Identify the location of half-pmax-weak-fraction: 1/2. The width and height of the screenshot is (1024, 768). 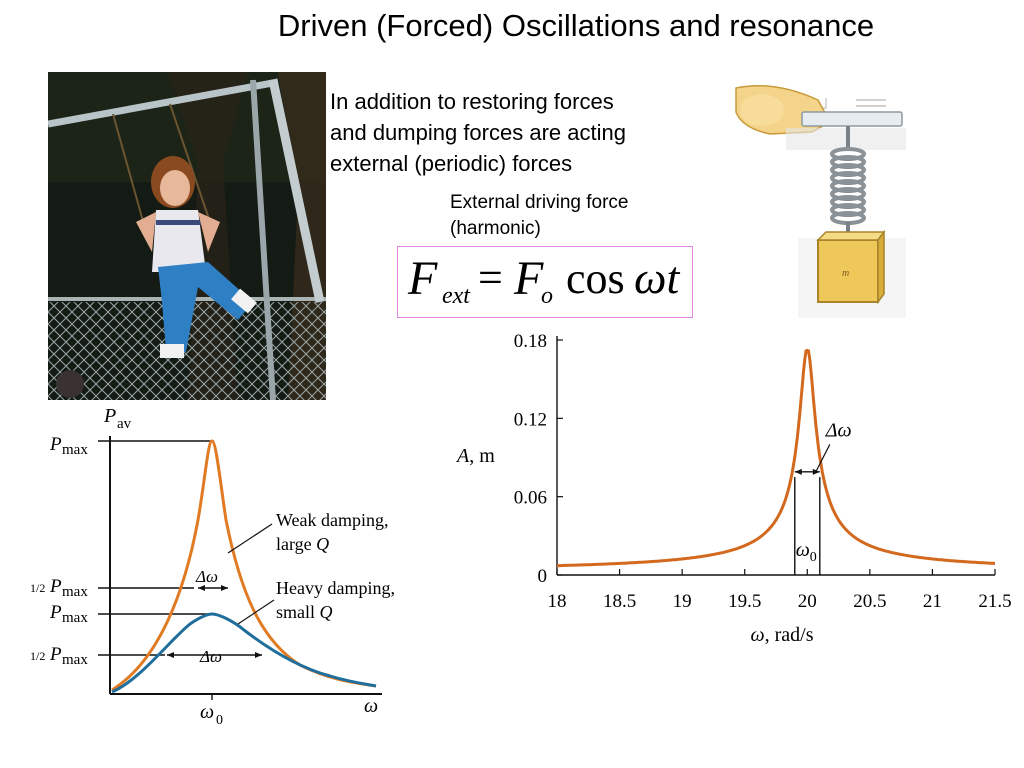
(37, 588).